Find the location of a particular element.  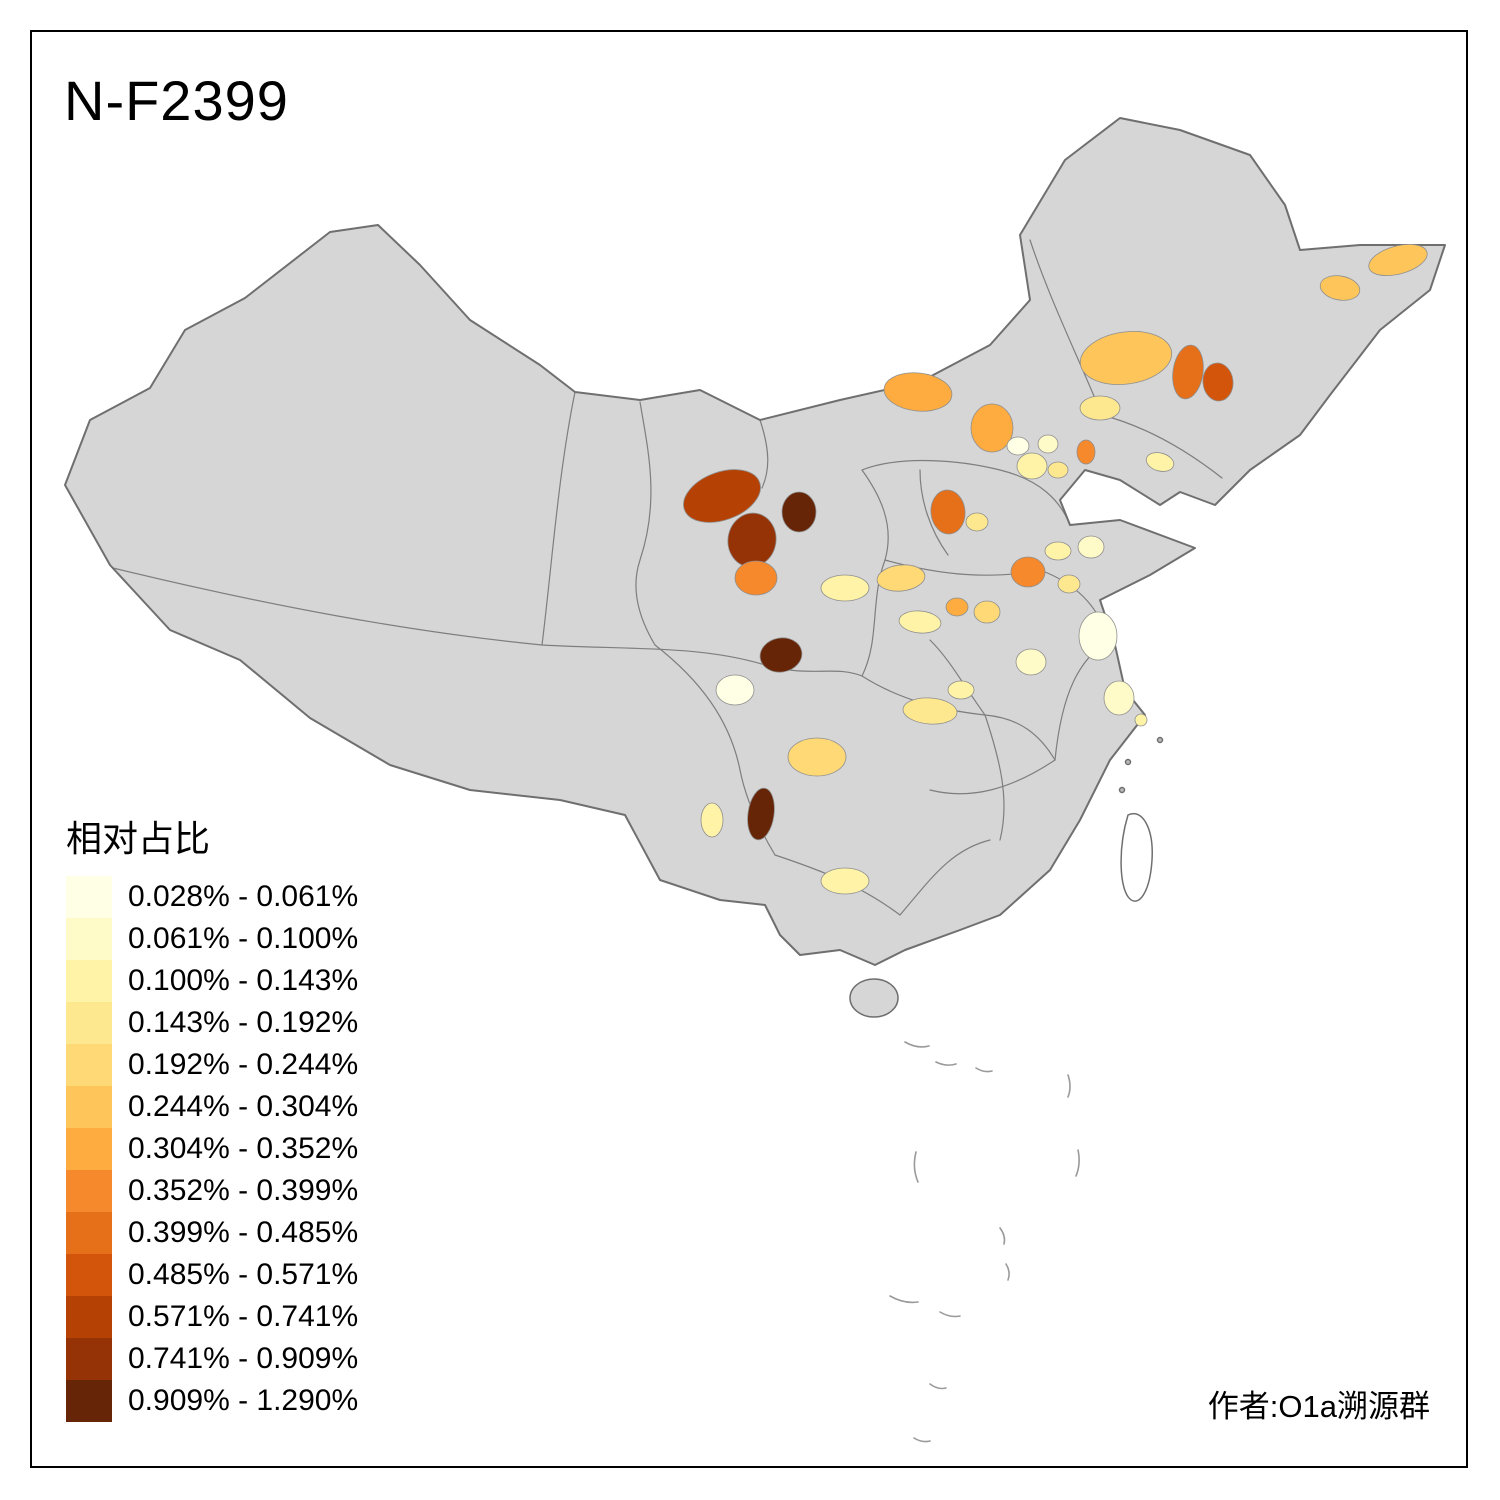

legend-title: 相对占比 is located at coordinates (138, 838).